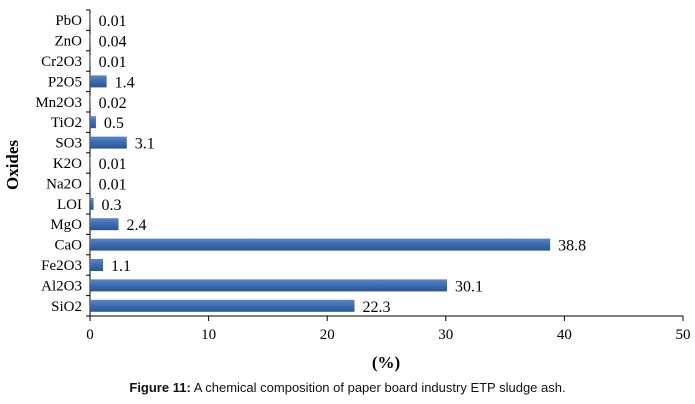  I want to click on category-label: PbO, so click(68, 21).